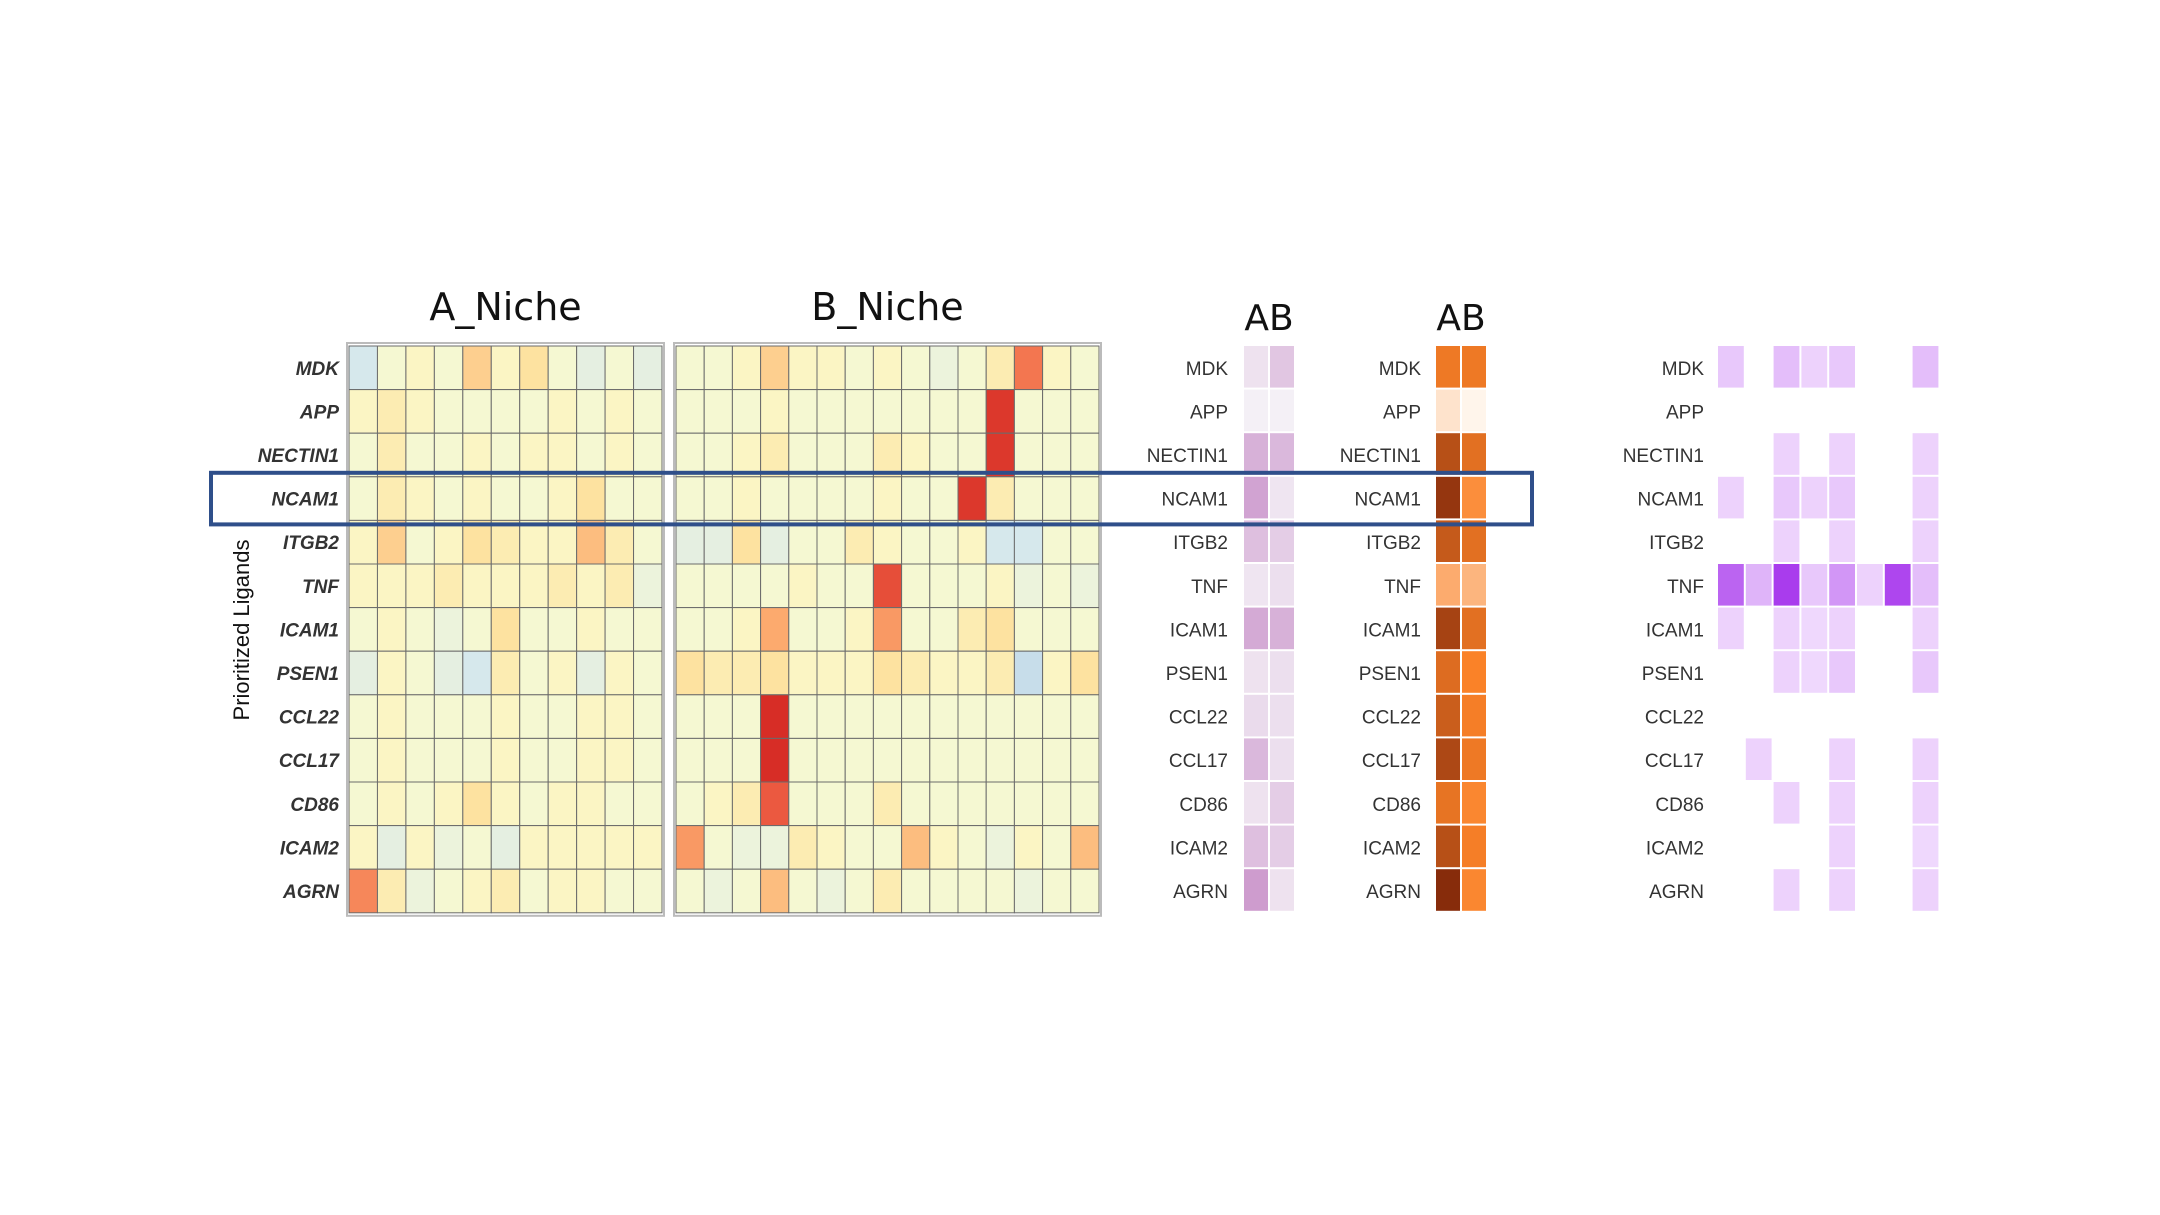 The image size is (2160, 1215). I want to click on row-label: AGRN, so click(311, 892).